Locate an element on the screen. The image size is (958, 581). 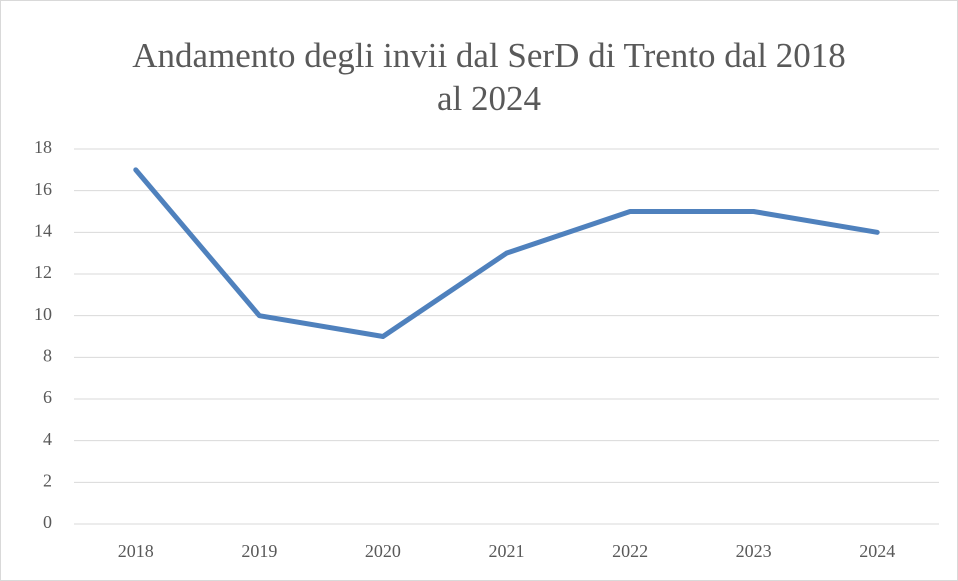
y-tick-label: 16 is located at coordinates (43, 189).